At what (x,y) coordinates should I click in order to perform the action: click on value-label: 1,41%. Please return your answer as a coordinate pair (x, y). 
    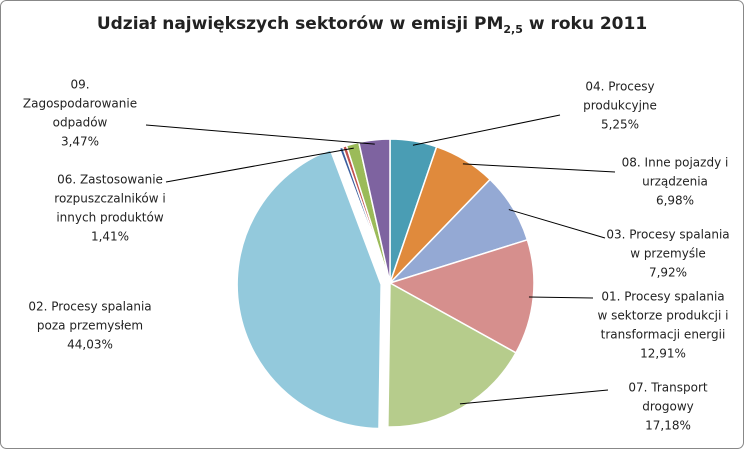
    Looking at the image, I should click on (110, 237).